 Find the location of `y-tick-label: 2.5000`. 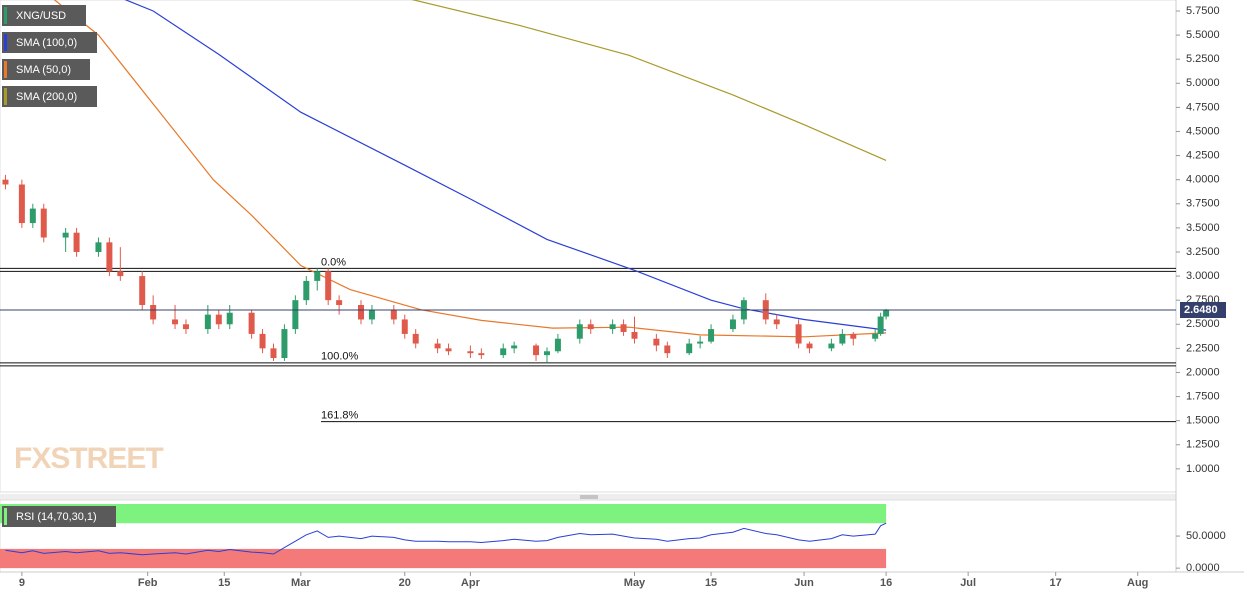

y-tick-label: 2.5000 is located at coordinates (1203, 324).